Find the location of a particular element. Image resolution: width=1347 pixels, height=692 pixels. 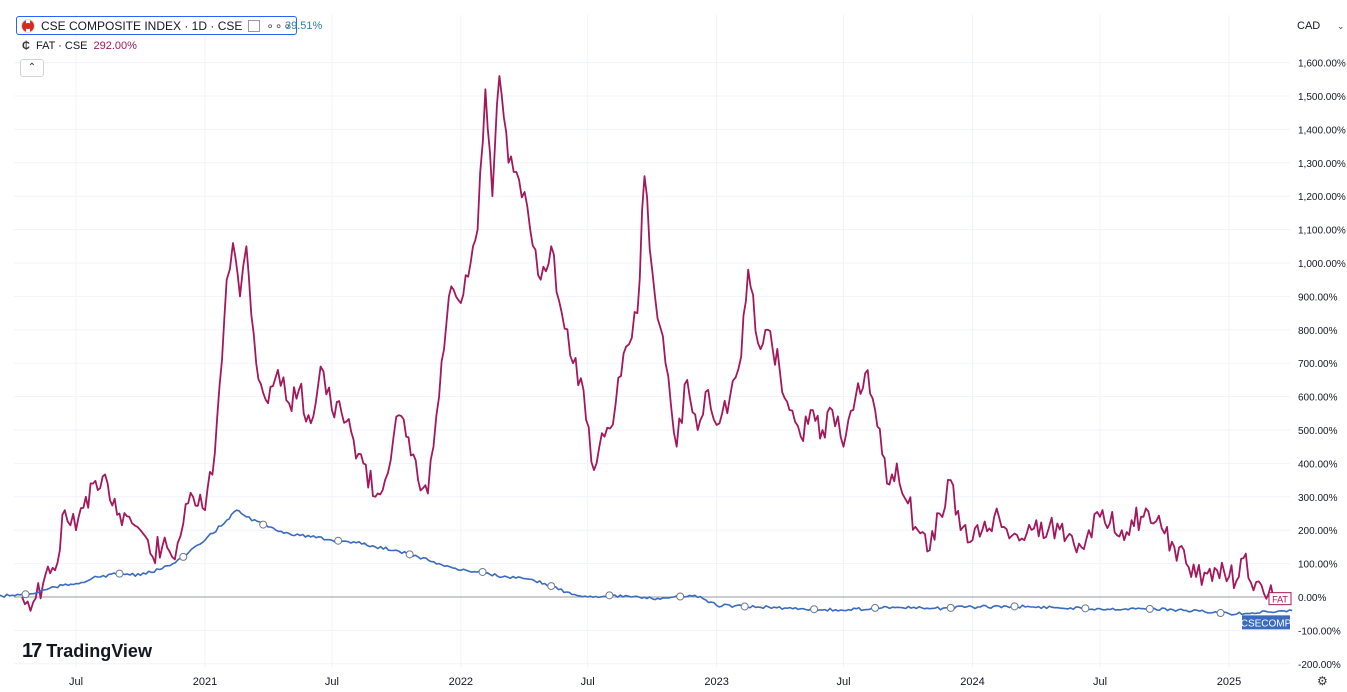

y-tick-label: 500.00% is located at coordinates (1318, 431).